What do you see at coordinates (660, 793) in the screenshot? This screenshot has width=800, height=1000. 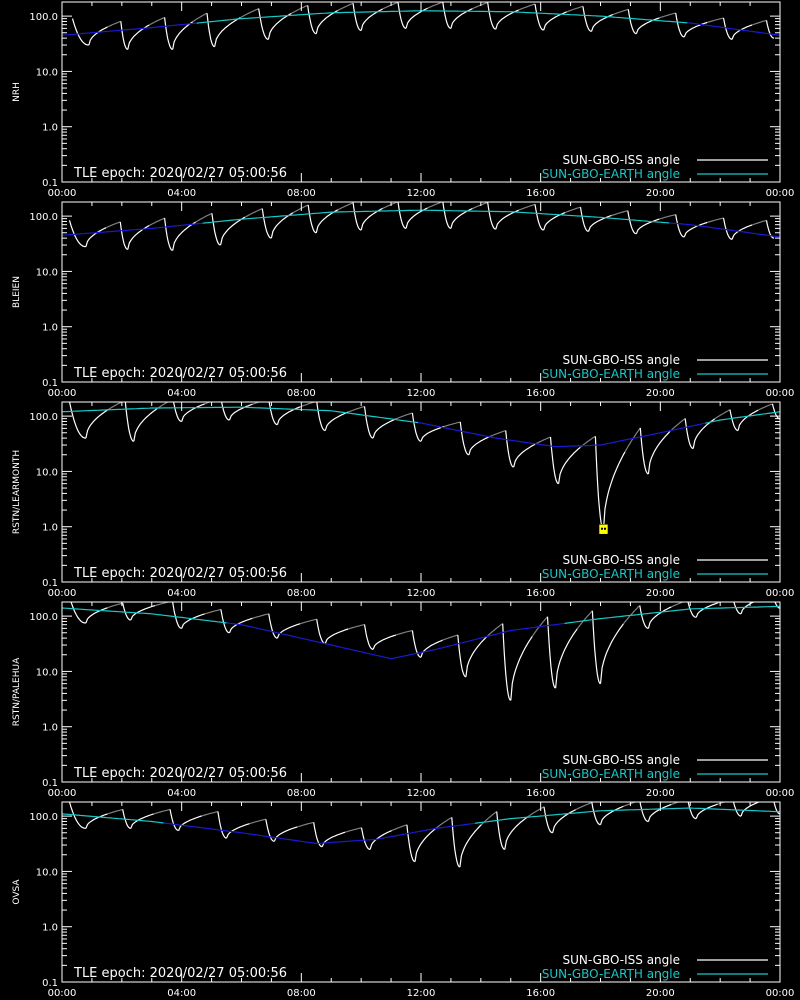 I see `x-tick-label: 20:00` at bounding box center [660, 793].